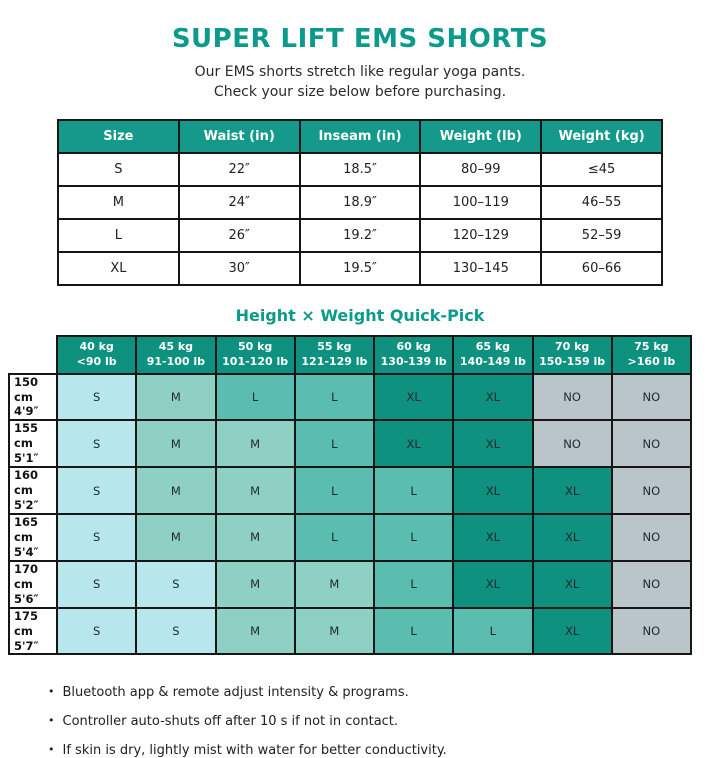 Image resolution: width=720 pixels, height=758 pixels. What do you see at coordinates (360, 315) in the screenshot?
I see `quick-pick-title: Height × Weight Quick-Pick` at bounding box center [360, 315].